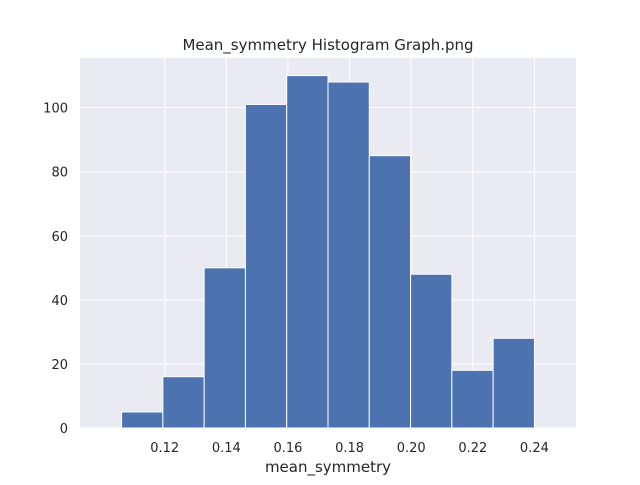 The width and height of the screenshot is (640, 485). Describe the element at coordinates (411, 448) in the screenshot. I see `x-tick-label: 0.20` at that location.